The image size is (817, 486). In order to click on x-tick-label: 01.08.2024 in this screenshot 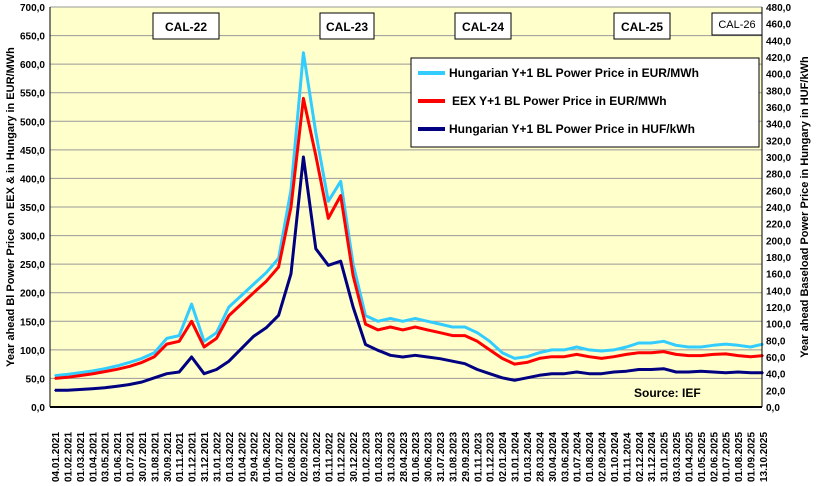, I will do `click(590, 457)`.